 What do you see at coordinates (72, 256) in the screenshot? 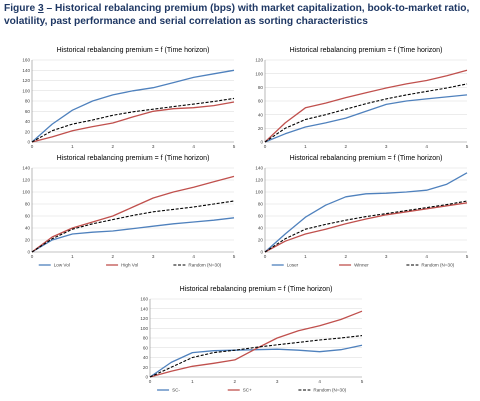
I see `chart-2-x-tick-label: 1` at bounding box center [72, 256].